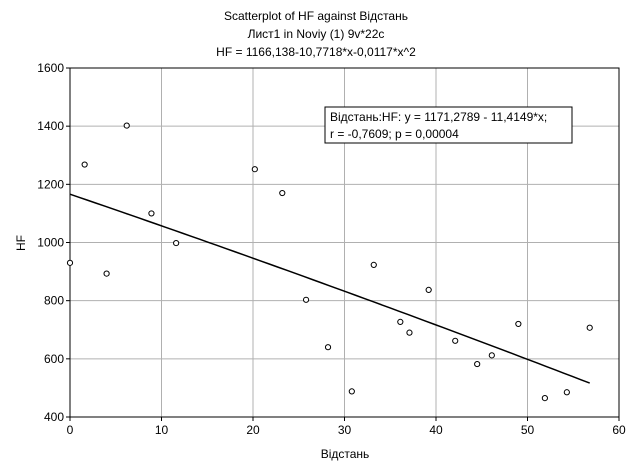 Image resolution: width=633 pixels, height=463 pixels. What do you see at coordinates (316, 52) in the screenshot?
I see `chart-subtitle-line-2: HF = 1166,138-10,7718*x-0,0117*x^2` at bounding box center [316, 52].